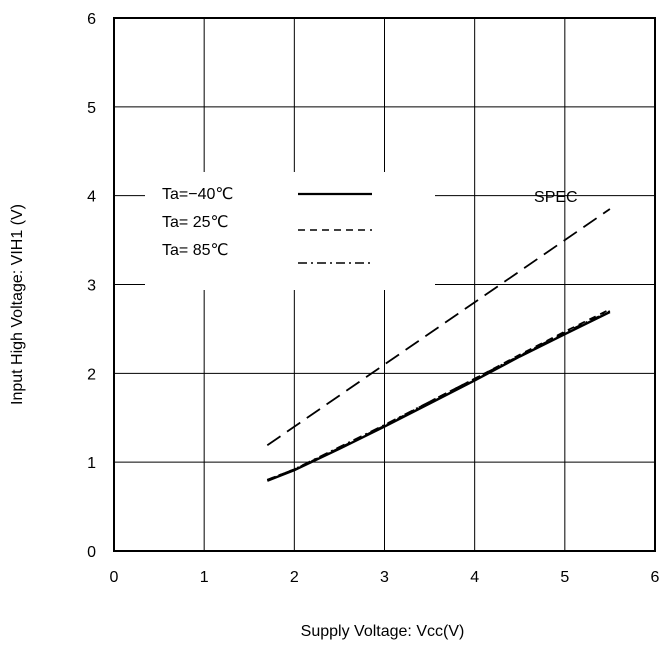 This screenshot has width=660, height=646. What do you see at coordinates (384, 577) in the screenshot?
I see `x-tick-label: 3` at bounding box center [384, 577].